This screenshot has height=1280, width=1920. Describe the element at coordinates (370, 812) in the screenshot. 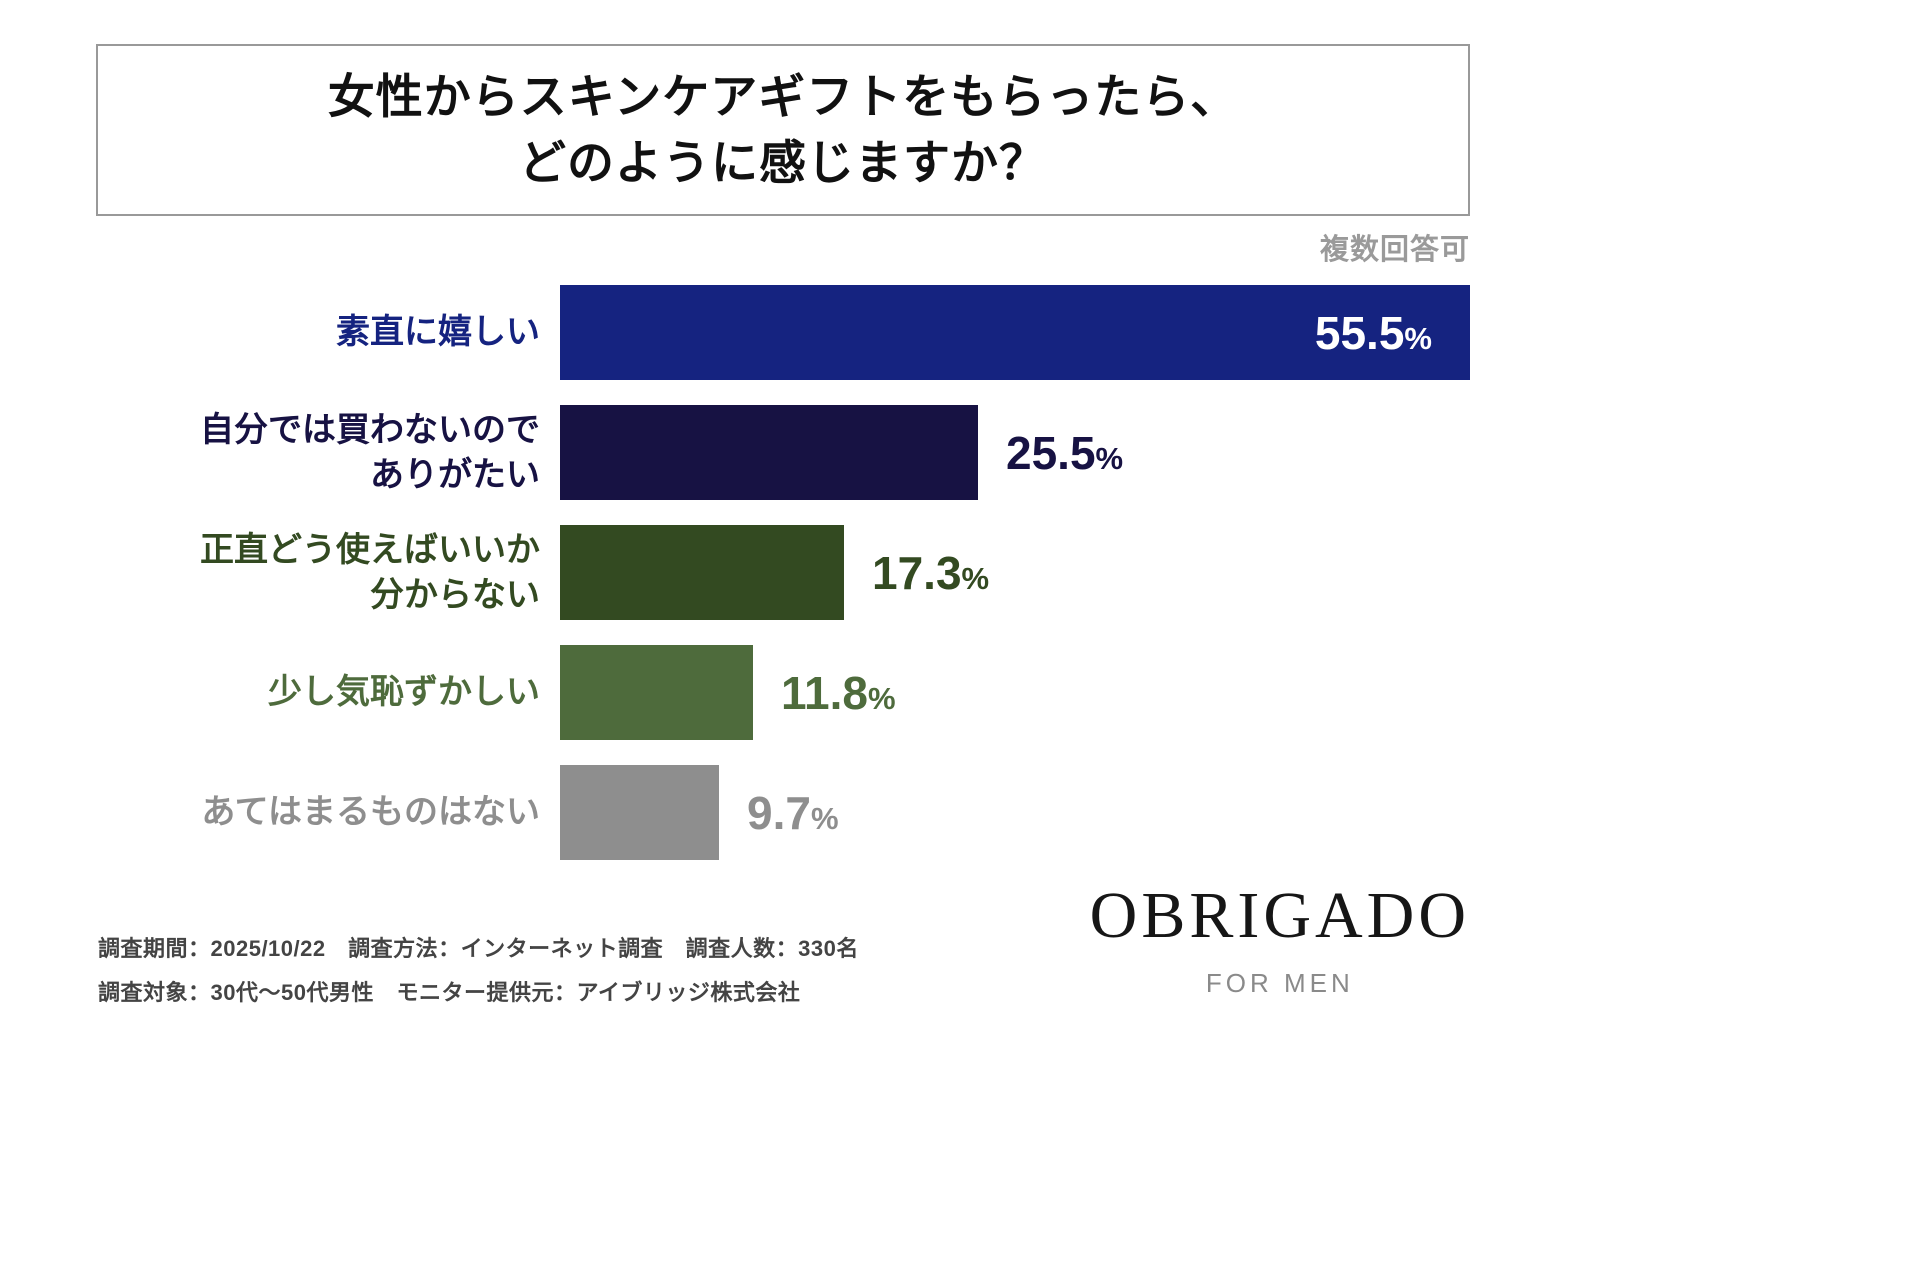

I see `bar-label: あてはまるものはない` at that location.